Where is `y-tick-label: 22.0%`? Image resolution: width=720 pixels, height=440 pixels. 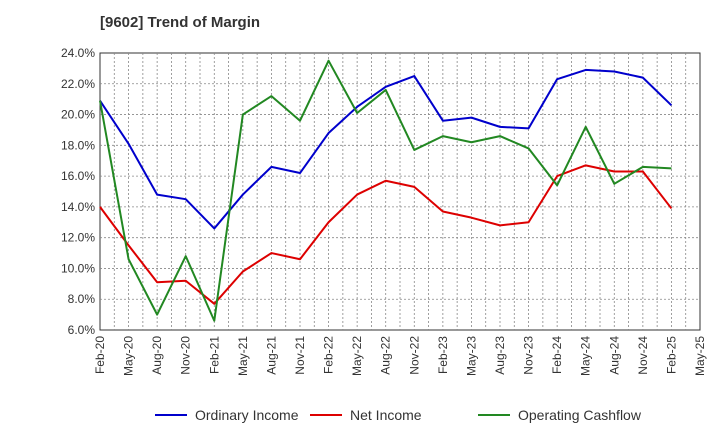
y-tick-label: 22.0% is located at coordinates (78, 84).